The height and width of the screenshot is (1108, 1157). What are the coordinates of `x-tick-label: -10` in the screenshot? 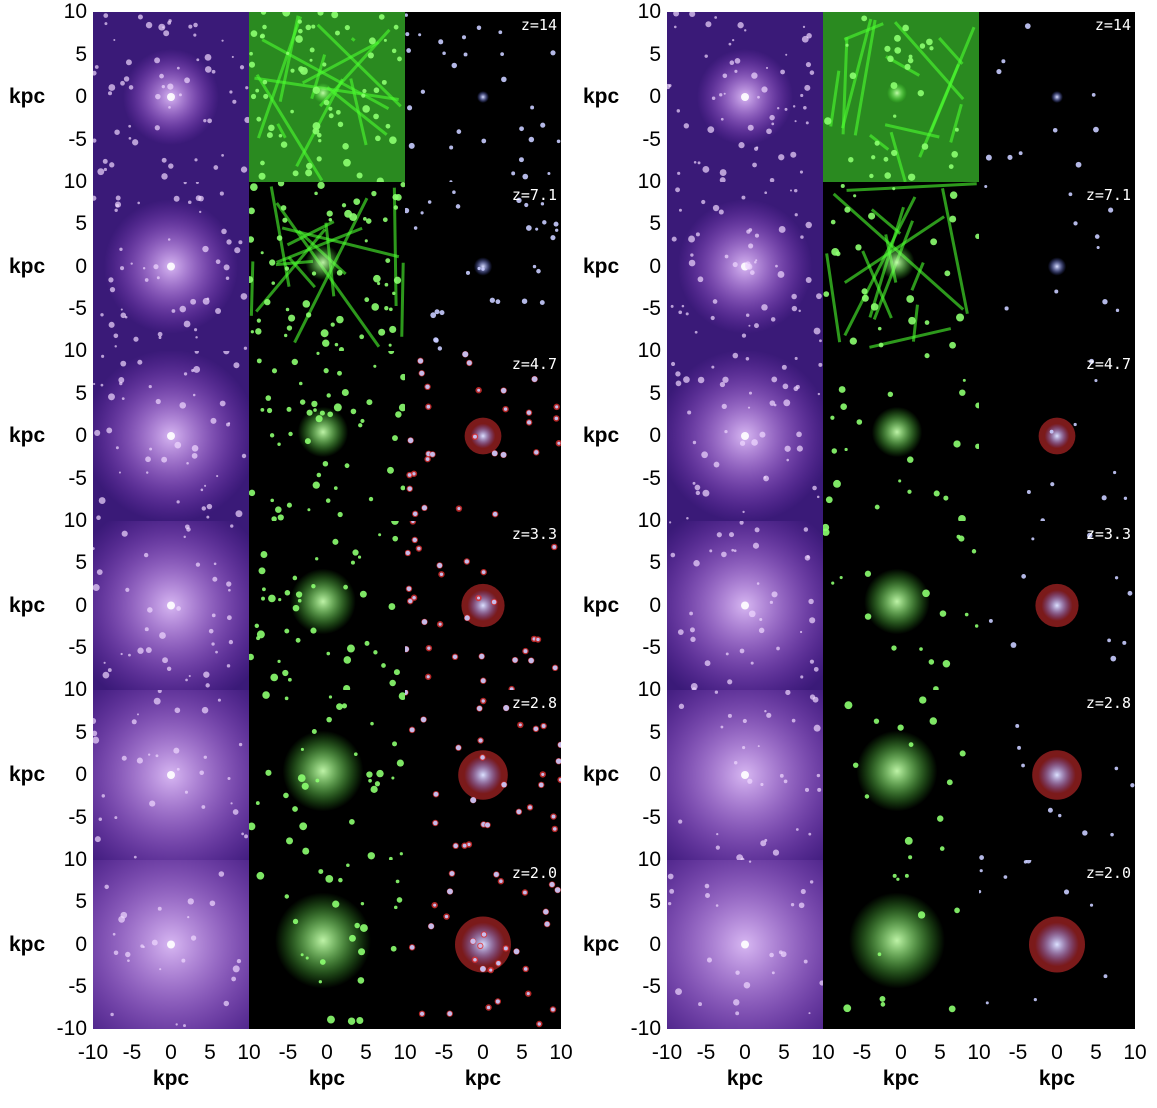 It's located at (667, 1052).